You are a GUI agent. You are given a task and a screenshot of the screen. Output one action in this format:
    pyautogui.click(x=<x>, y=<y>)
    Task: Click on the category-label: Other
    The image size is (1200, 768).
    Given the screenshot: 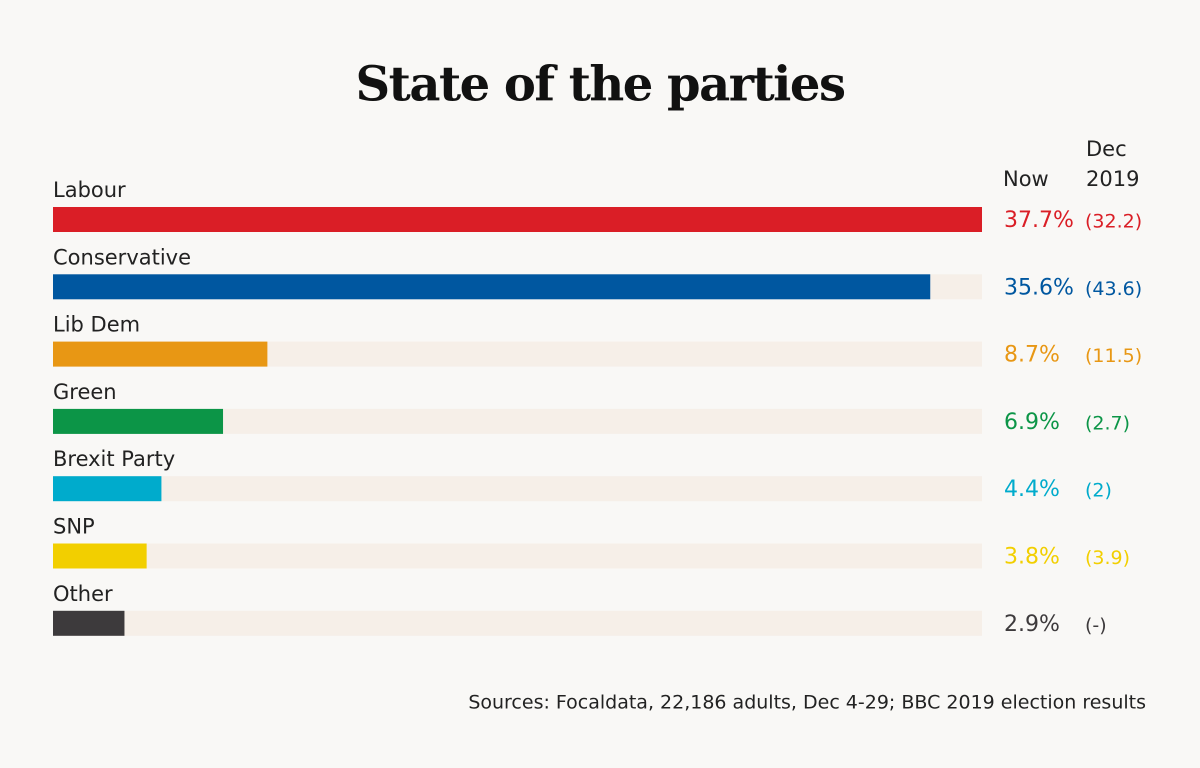 What is the action you would take?
    pyautogui.click(x=83, y=594)
    